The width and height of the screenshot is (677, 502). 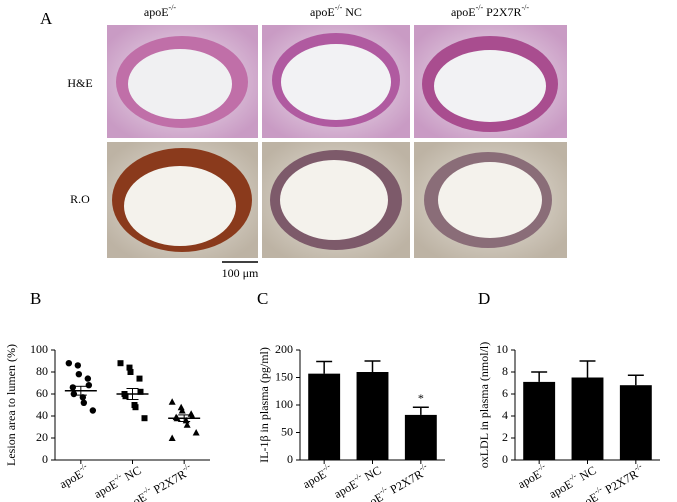 What do you see at coordinates (284, 376) in the screenshot?
I see `y-tick-label: 150` at bounding box center [284, 376].